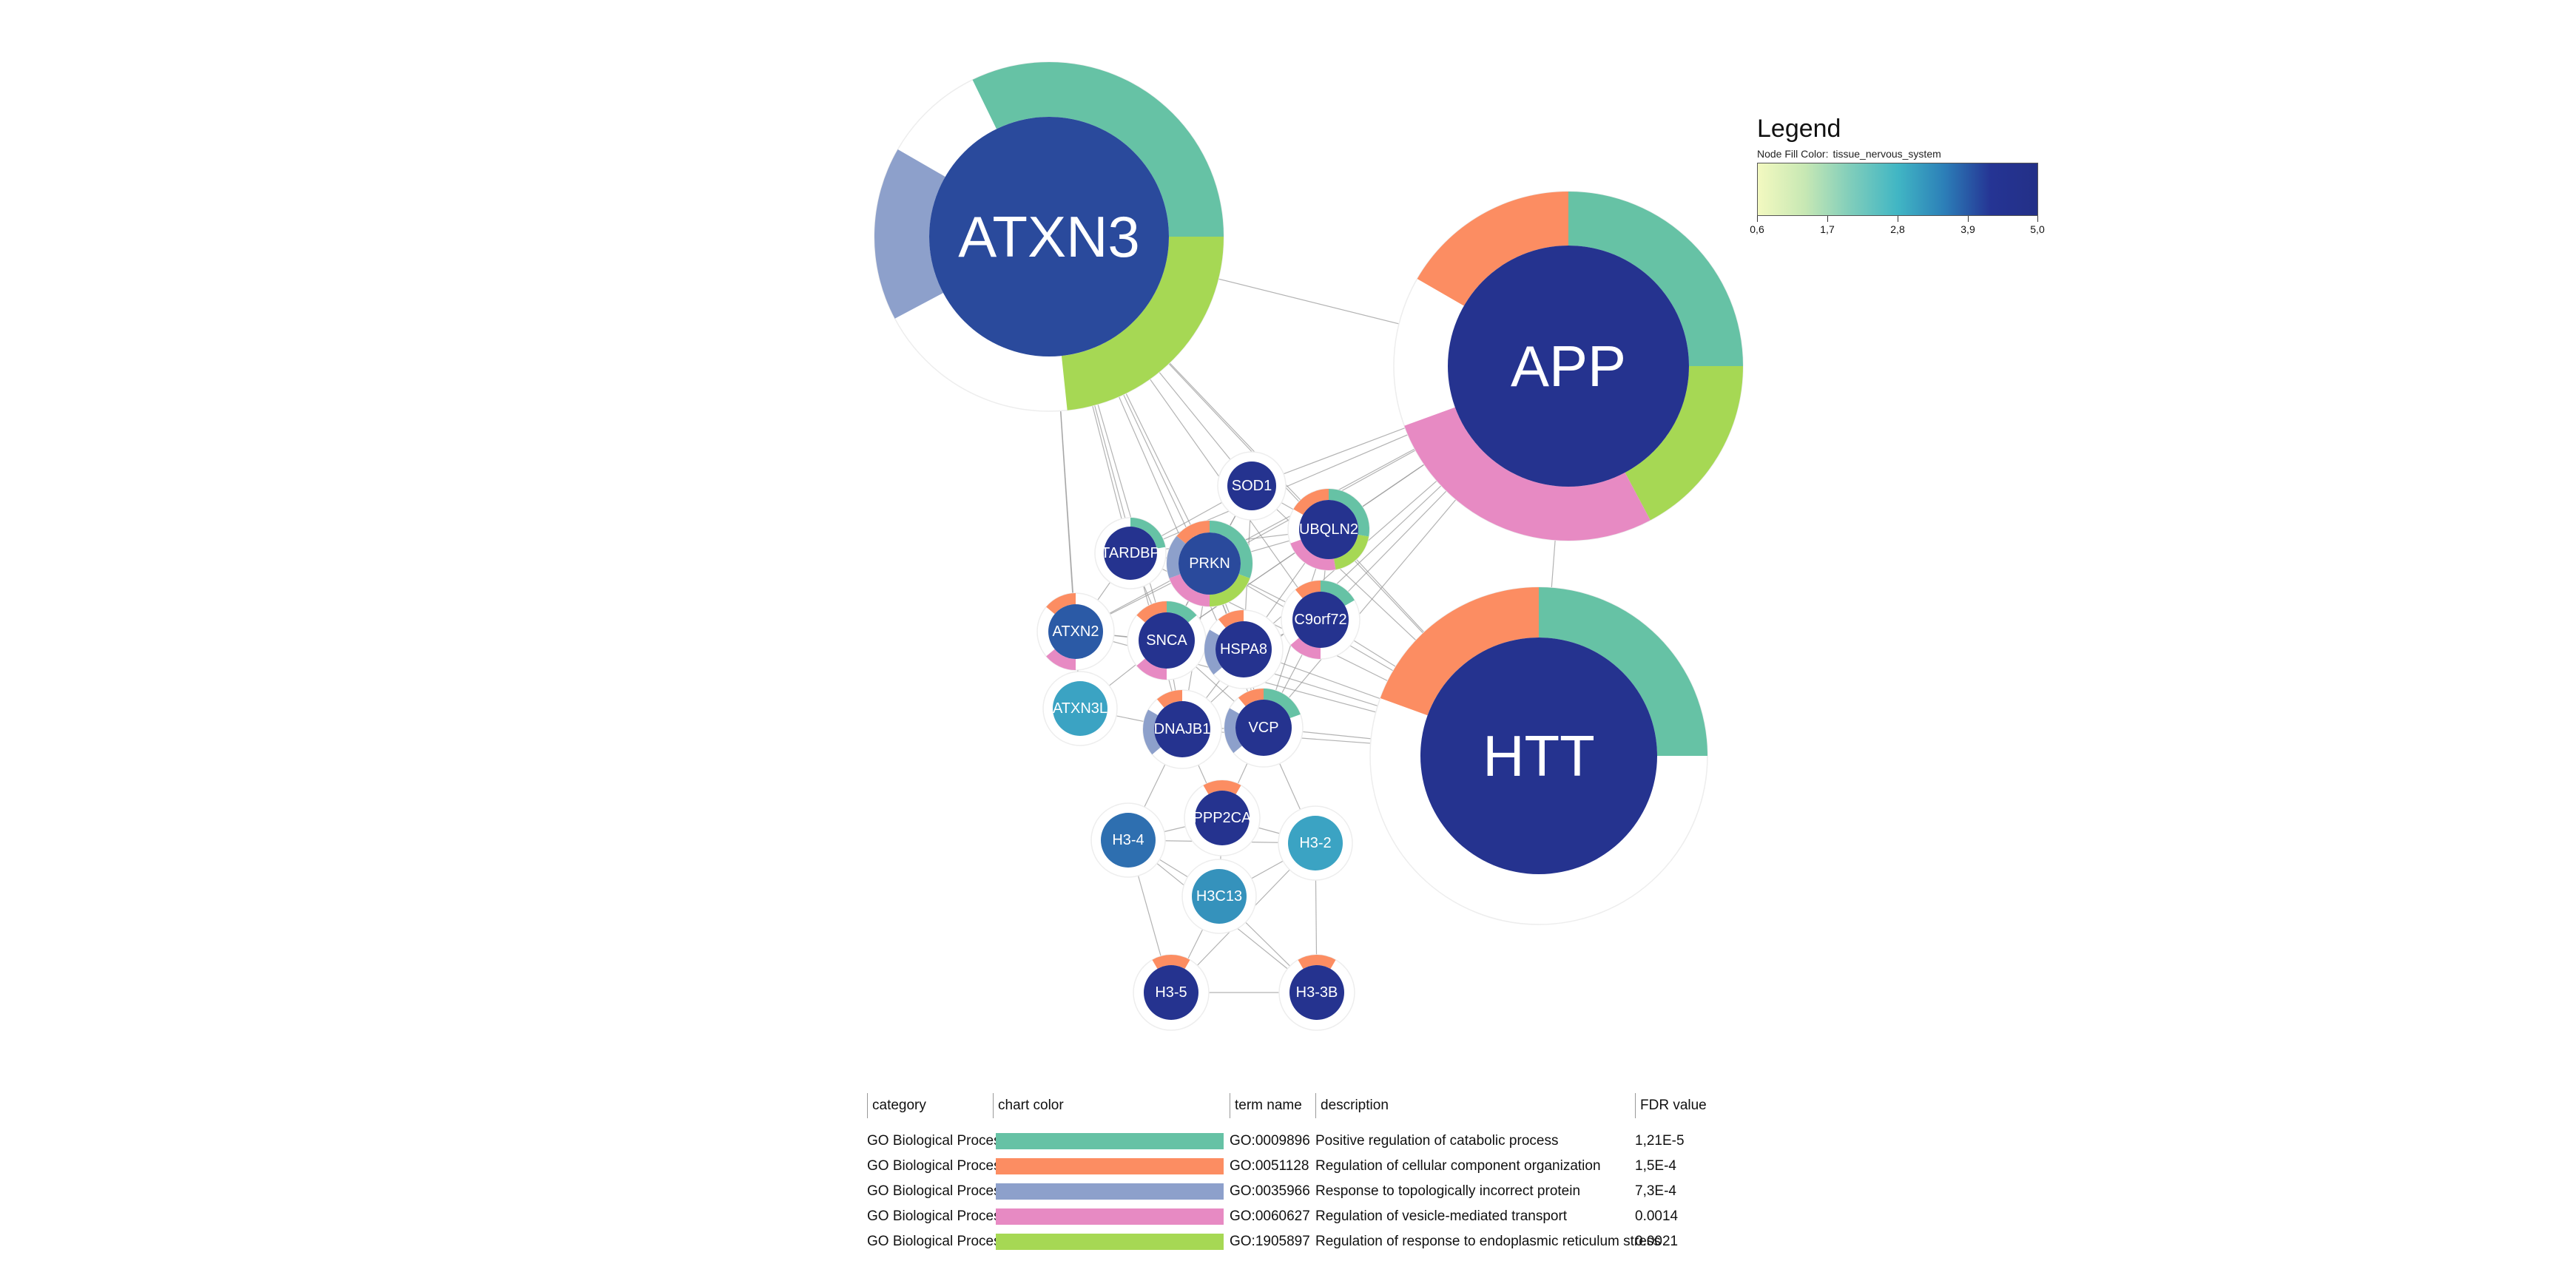  I want to click on node-label: ATXN2, so click(1076, 631).